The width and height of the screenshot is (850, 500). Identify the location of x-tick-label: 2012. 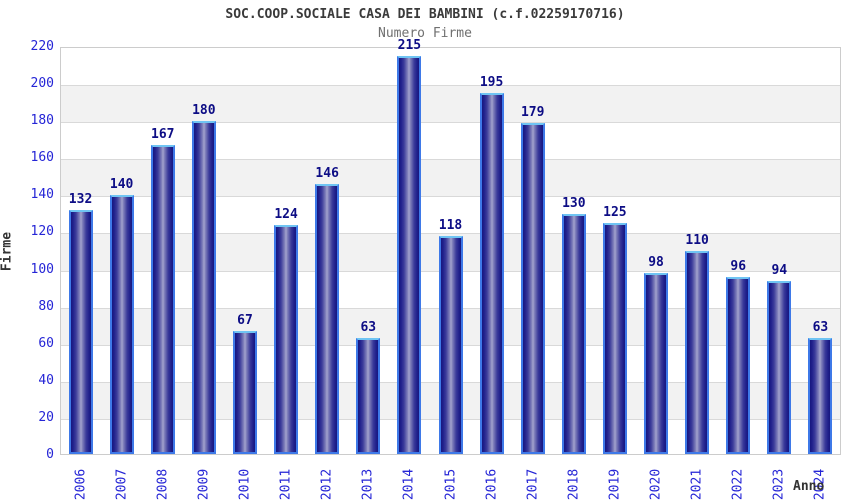
(327, 484).